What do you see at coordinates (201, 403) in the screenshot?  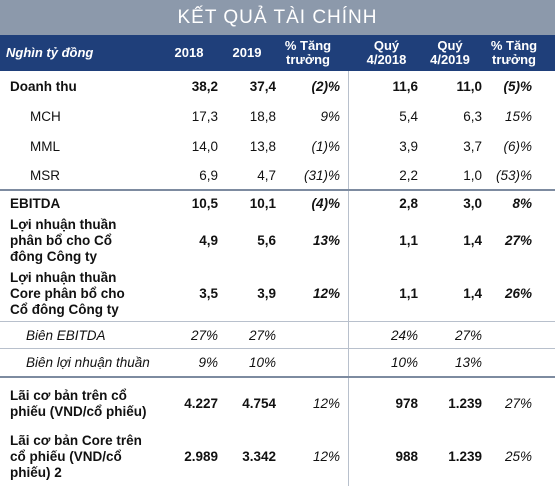 I see `cell-2018: 4.227` at bounding box center [201, 403].